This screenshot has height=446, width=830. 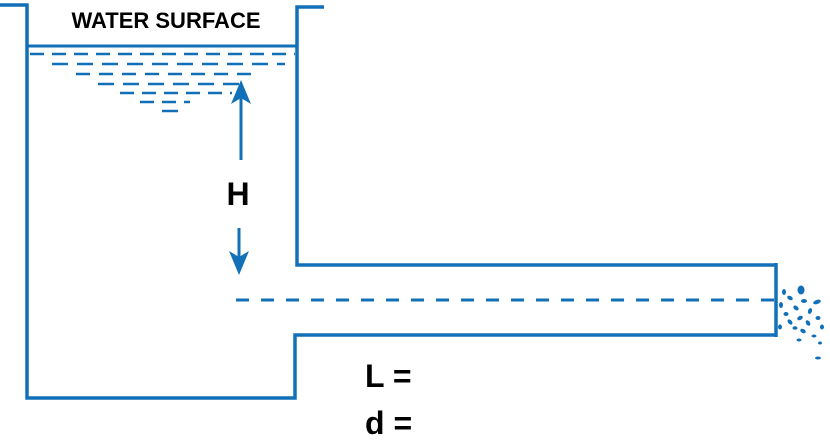 What do you see at coordinates (388, 376) in the screenshot?
I see `length-label: L =` at bounding box center [388, 376].